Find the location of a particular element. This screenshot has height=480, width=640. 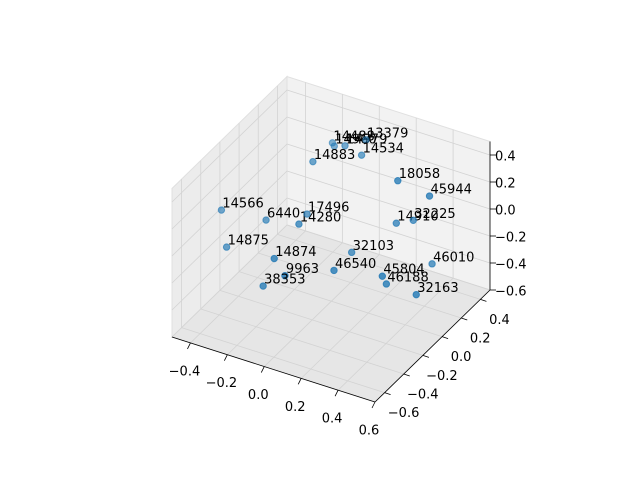

y-tick-label: 0.4 is located at coordinates (499, 320).